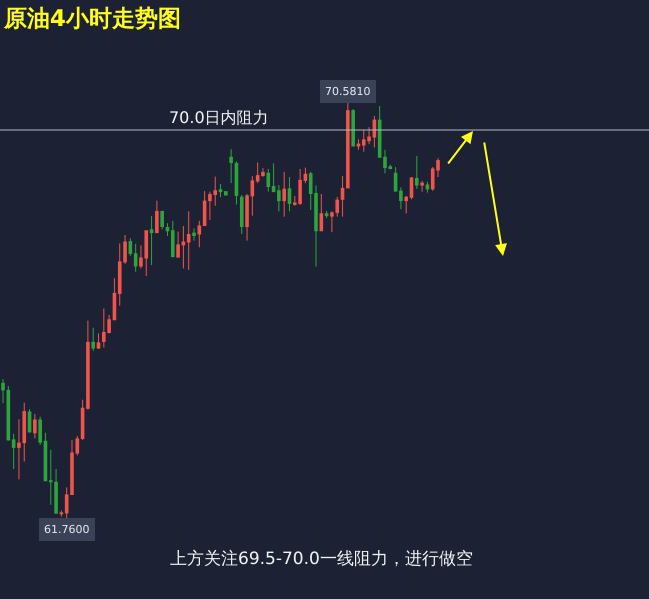 The width and height of the screenshot is (649, 599). What do you see at coordinates (67, 529) in the screenshot?
I see `annotation: 61.7600` at bounding box center [67, 529].